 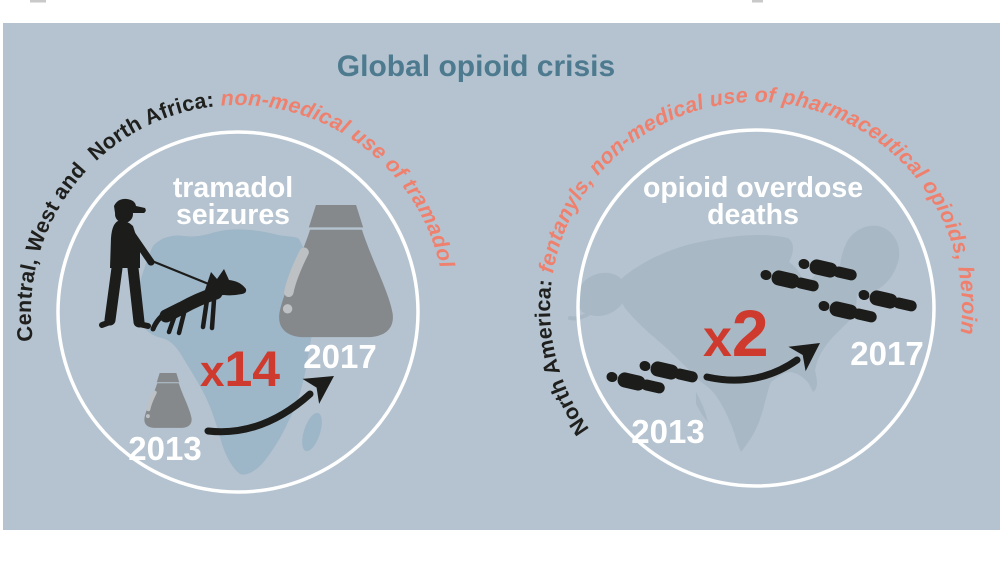 What do you see at coordinates (184, 274) in the screenshot?
I see `leash-line` at bounding box center [184, 274].